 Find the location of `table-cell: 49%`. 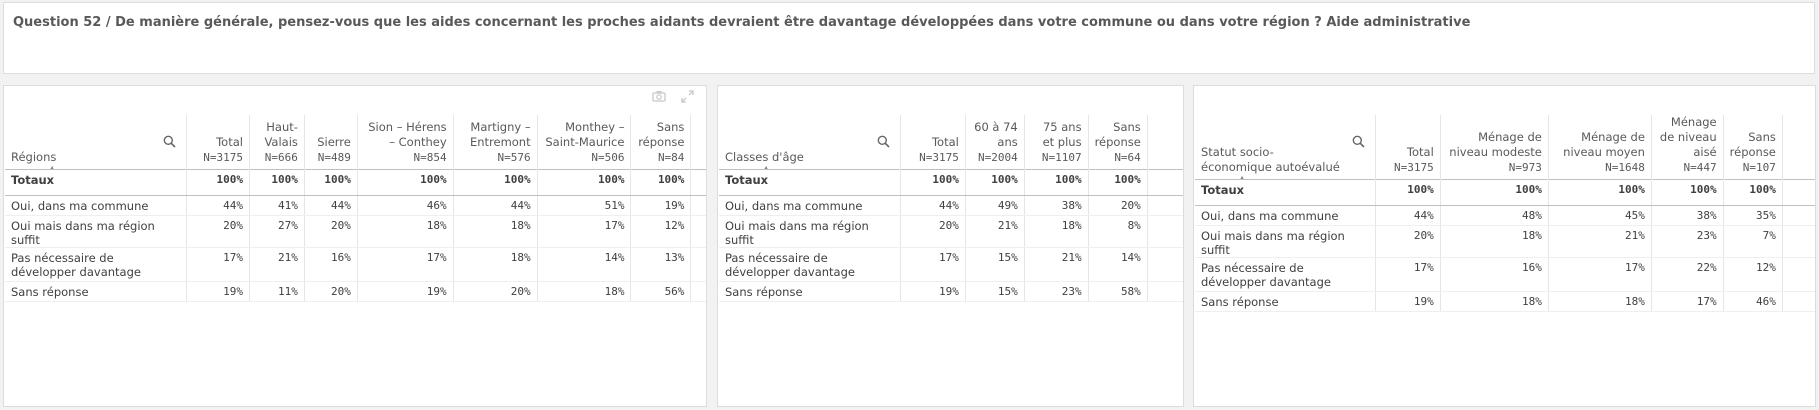

table-cell: 49% is located at coordinates (994, 205).